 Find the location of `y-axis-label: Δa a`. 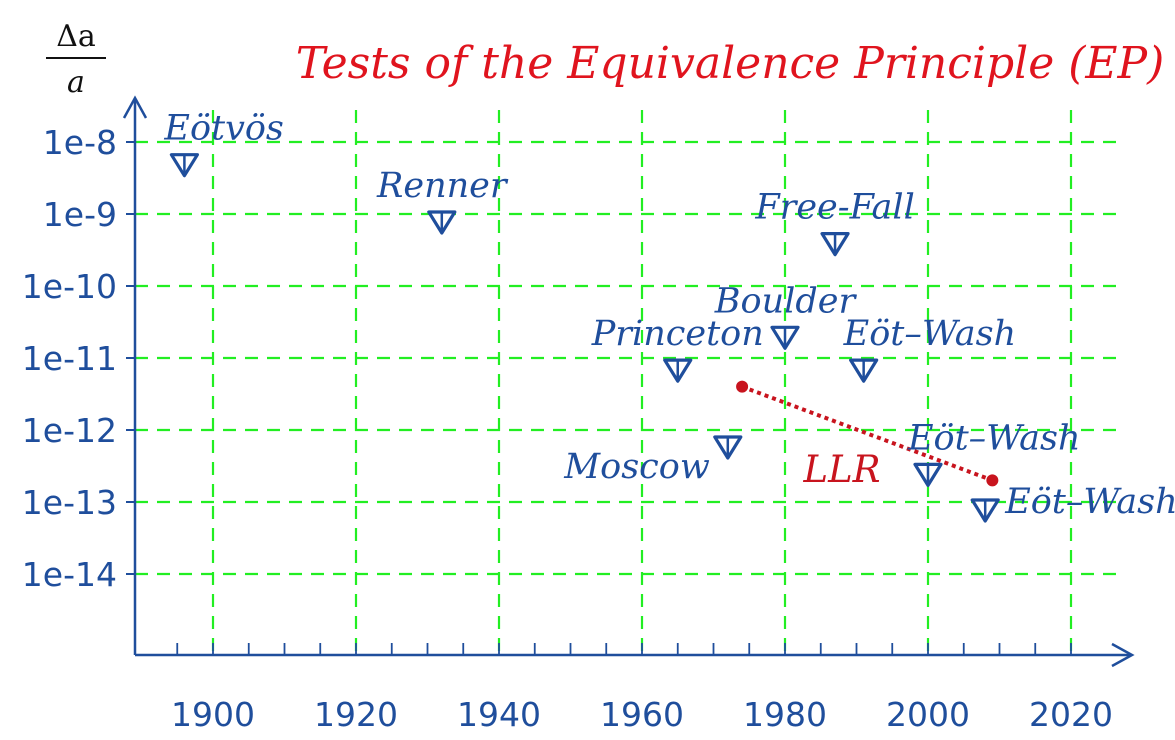

y-axis-label: Δa a is located at coordinates (76, 59).